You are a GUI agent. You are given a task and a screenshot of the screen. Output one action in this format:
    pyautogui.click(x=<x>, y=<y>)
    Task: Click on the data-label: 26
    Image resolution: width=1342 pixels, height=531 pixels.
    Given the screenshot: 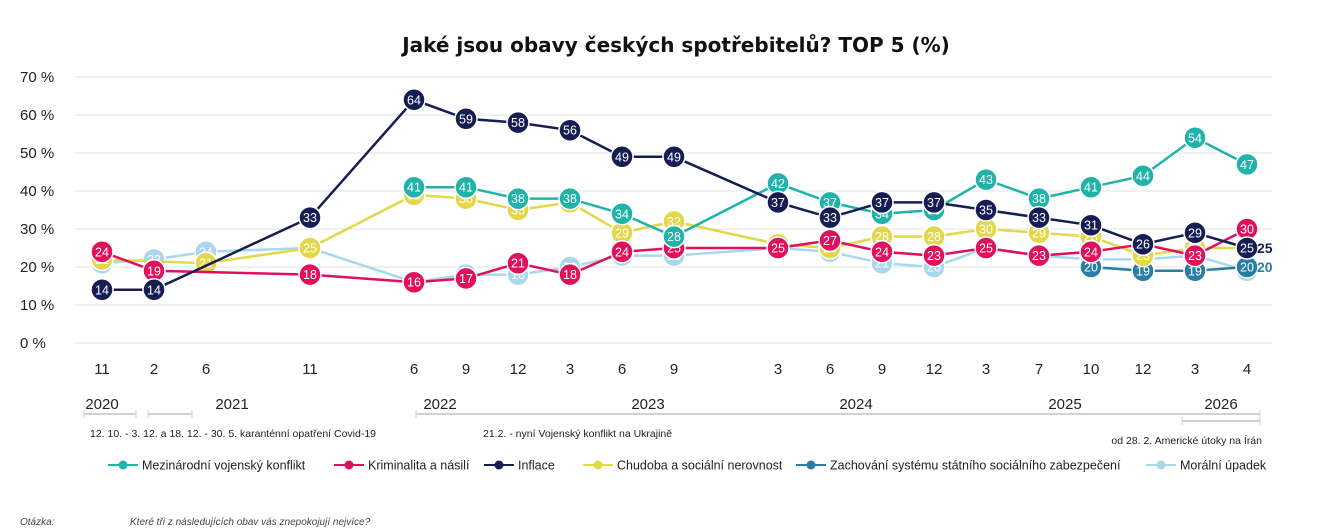 What is the action you would take?
    pyautogui.click(x=1143, y=245)
    